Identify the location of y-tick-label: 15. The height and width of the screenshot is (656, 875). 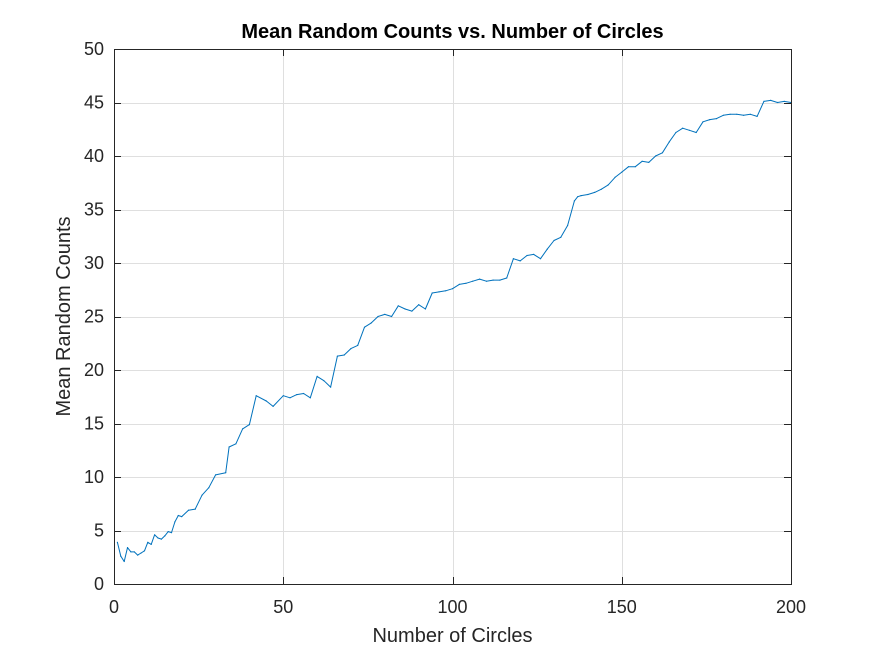
(94, 424).